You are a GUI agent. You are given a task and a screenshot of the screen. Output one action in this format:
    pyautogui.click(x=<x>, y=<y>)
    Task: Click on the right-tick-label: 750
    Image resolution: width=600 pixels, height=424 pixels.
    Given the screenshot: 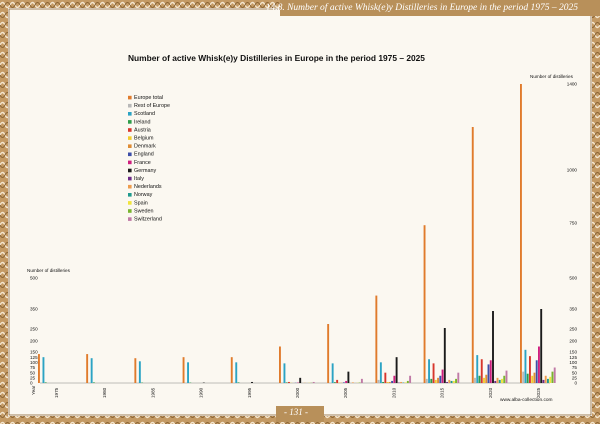 What is the action you would take?
    pyautogui.click(x=573, y=223)
    